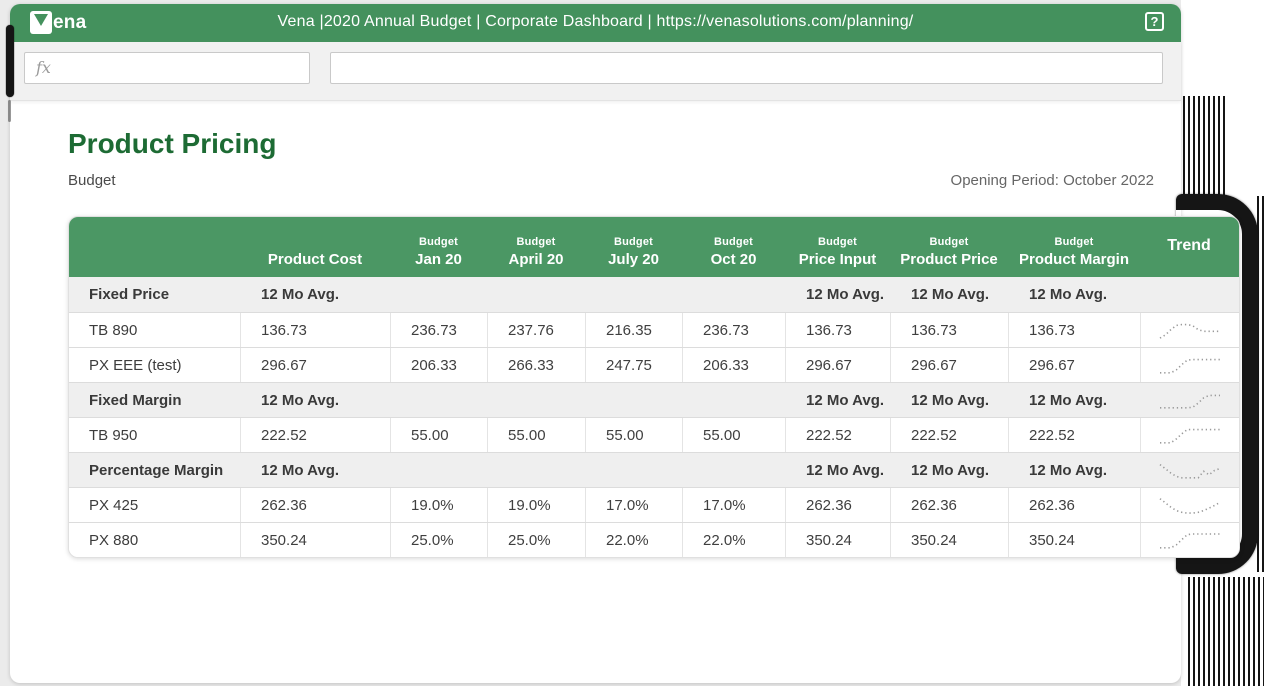  I want to click on column-header-label: July 20, so click(633, 259).